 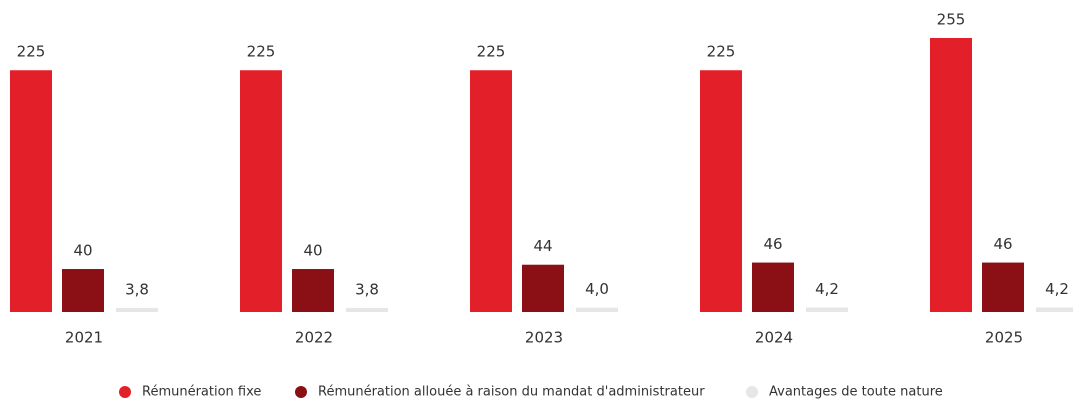 What do you see at coordinates (856, 392) in the screenshot?
I see `legend-label: Avantages de toute nature` at bounding box center [856, 392].